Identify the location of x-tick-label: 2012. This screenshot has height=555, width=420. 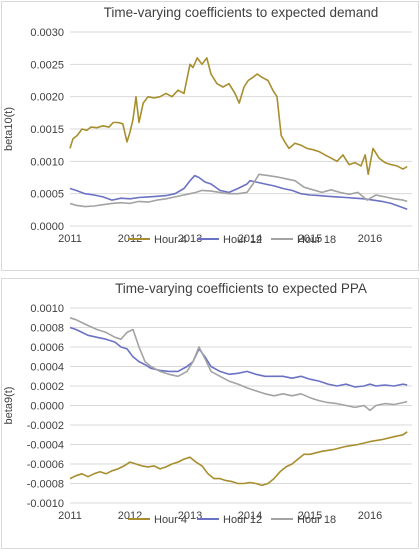
(130, 516).